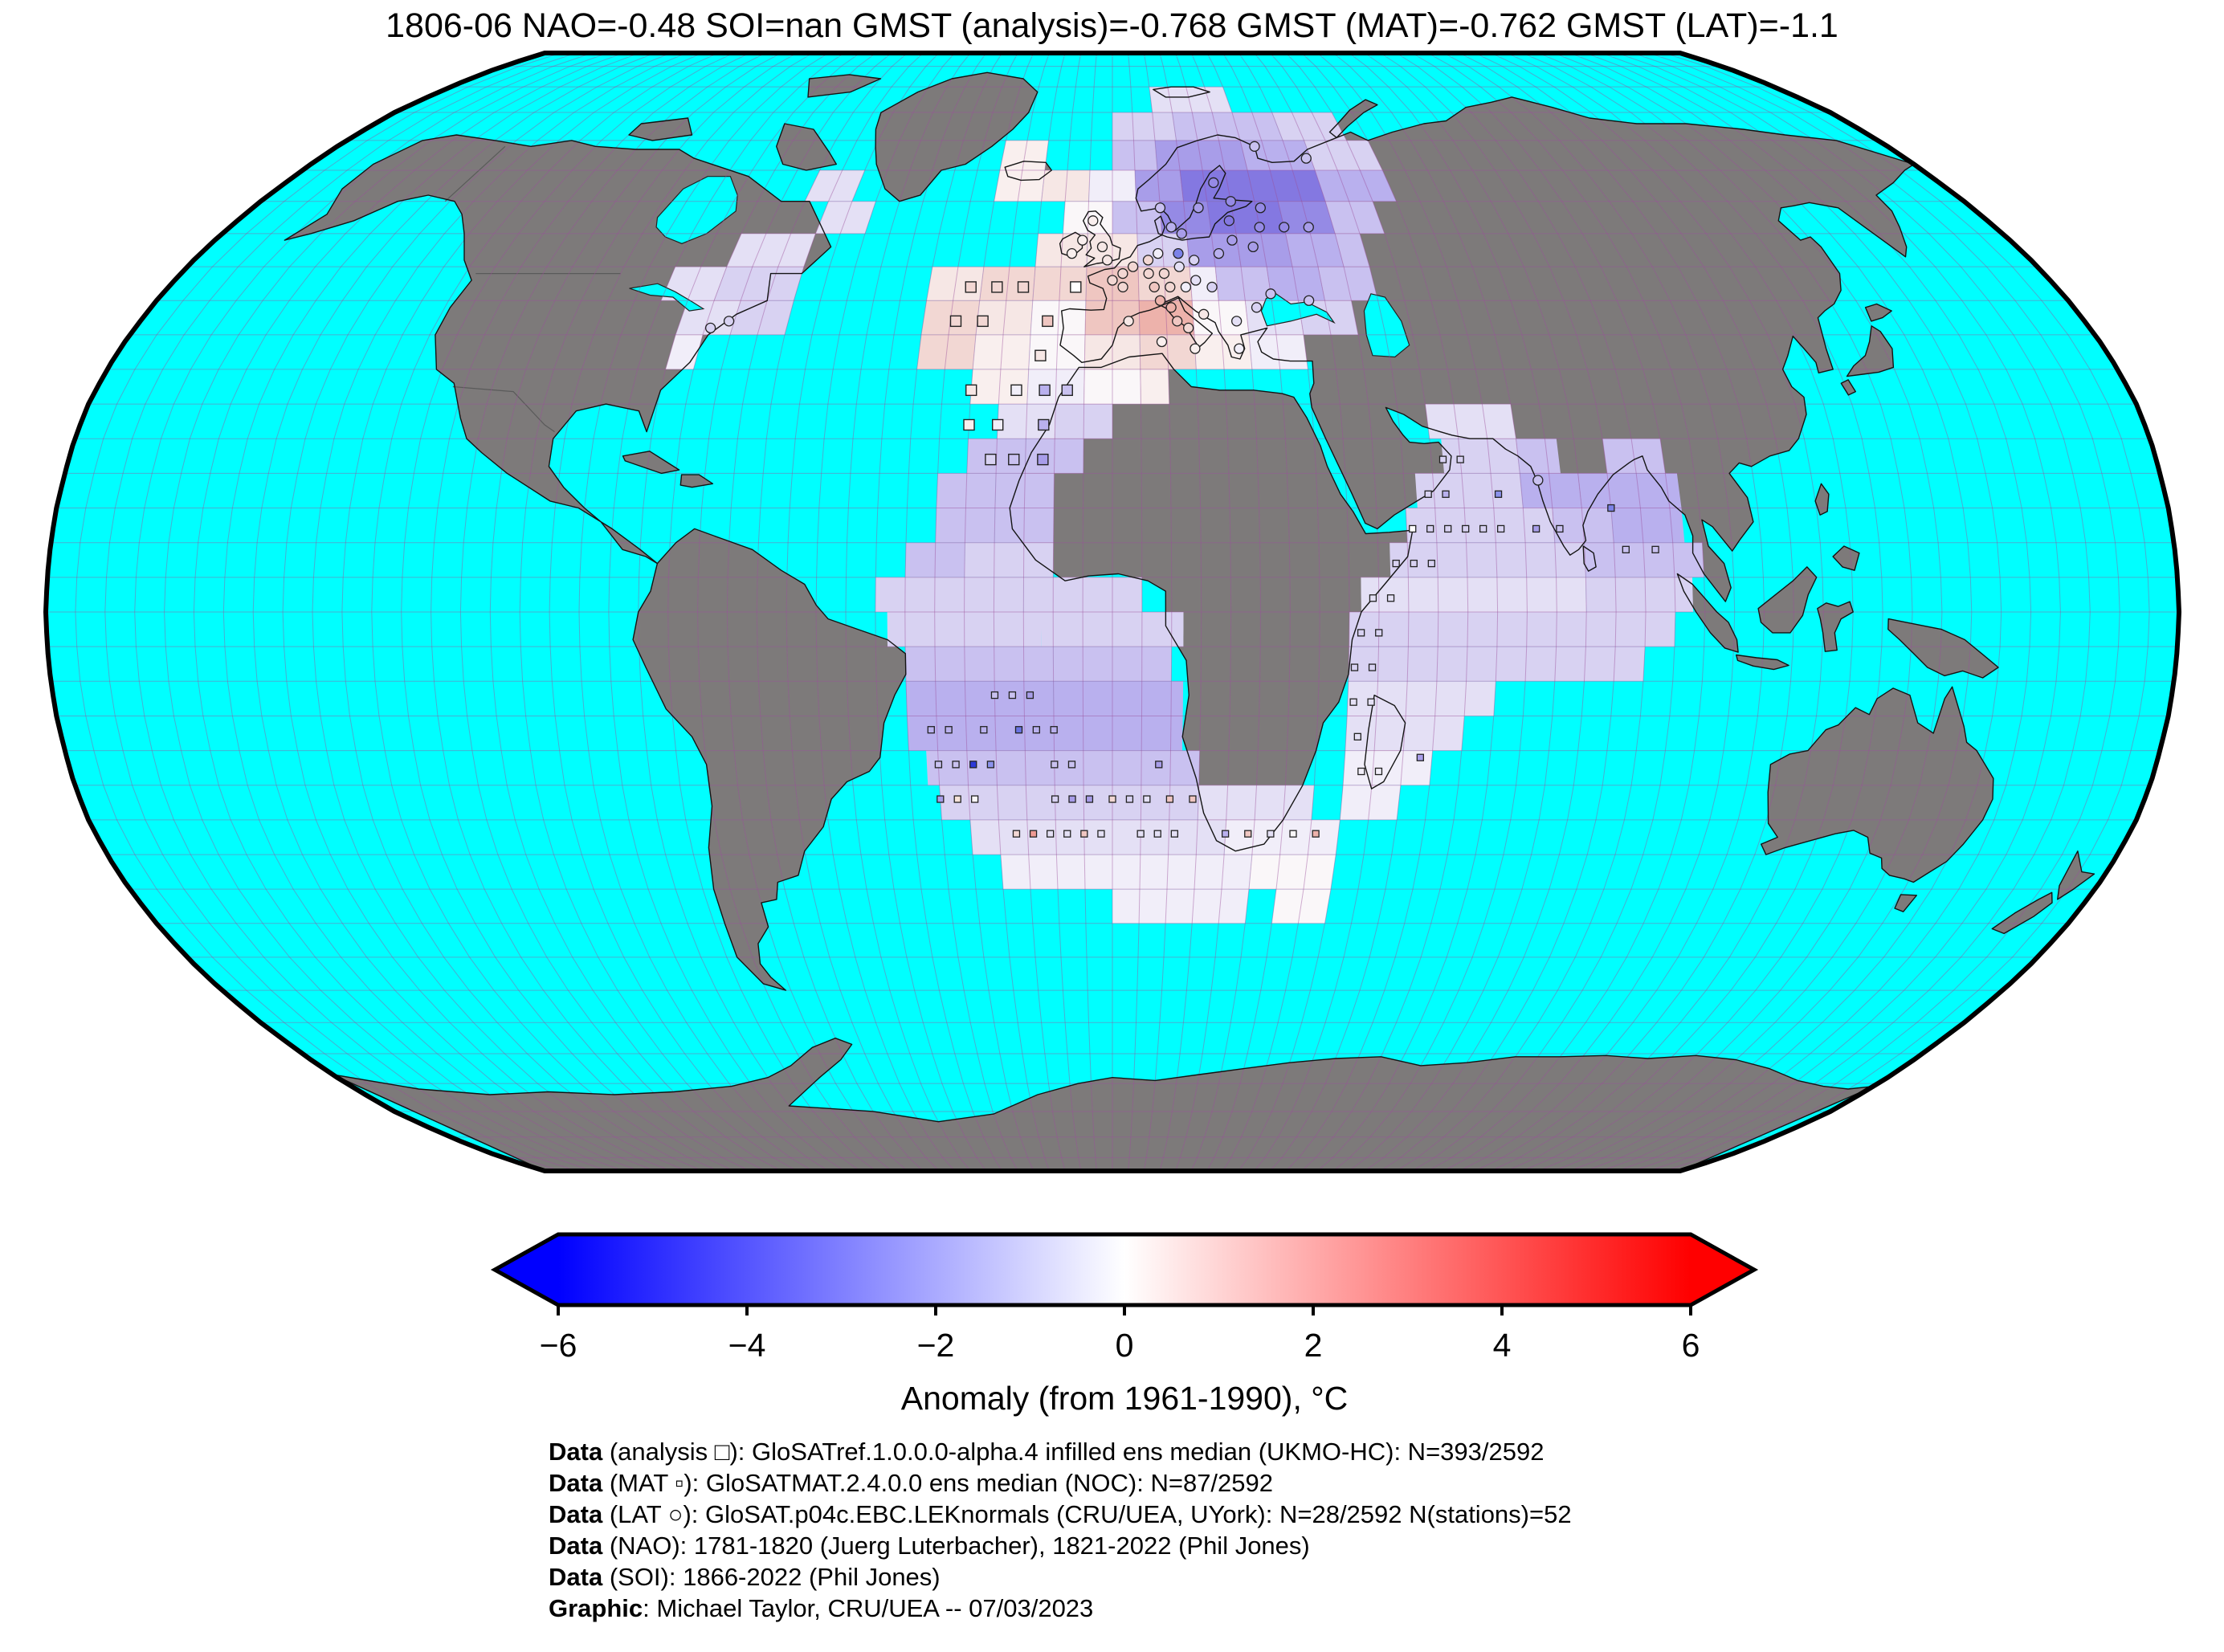  Describe the element at coordinates (1124, 1345) in the screenshot. I see `tick-label: 0` at that location.